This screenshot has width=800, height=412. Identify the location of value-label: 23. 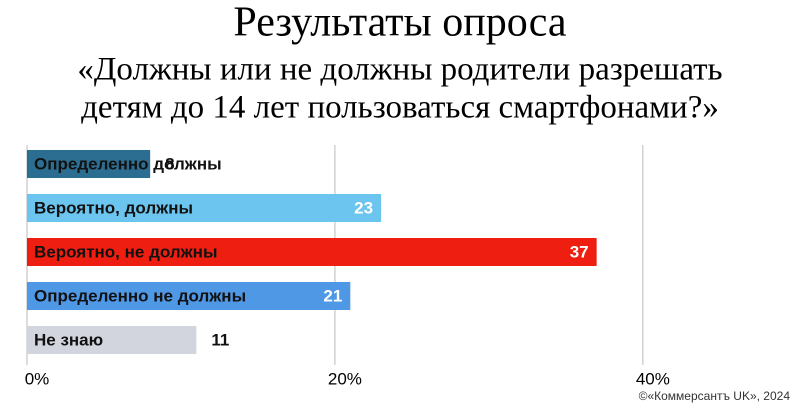
(363, 207).